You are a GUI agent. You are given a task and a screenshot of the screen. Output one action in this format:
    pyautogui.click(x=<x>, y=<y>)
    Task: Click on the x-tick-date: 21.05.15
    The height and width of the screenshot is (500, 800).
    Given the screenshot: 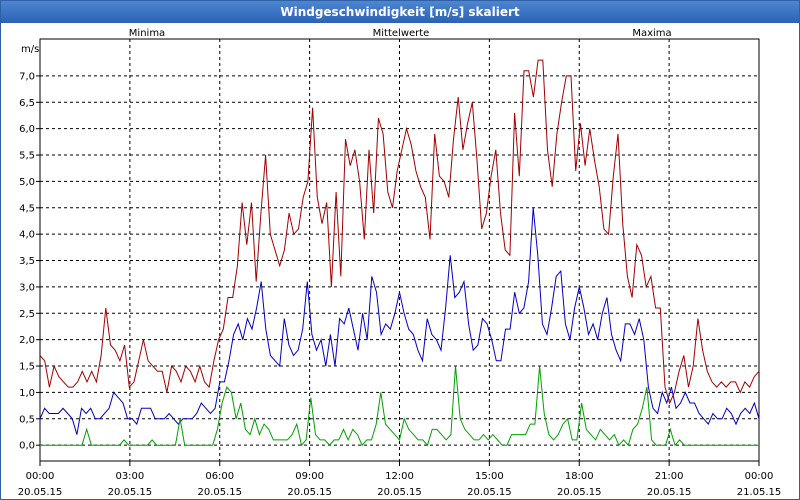 What is the action you would take?
    pyautogui.click(x=759, y=492)
    